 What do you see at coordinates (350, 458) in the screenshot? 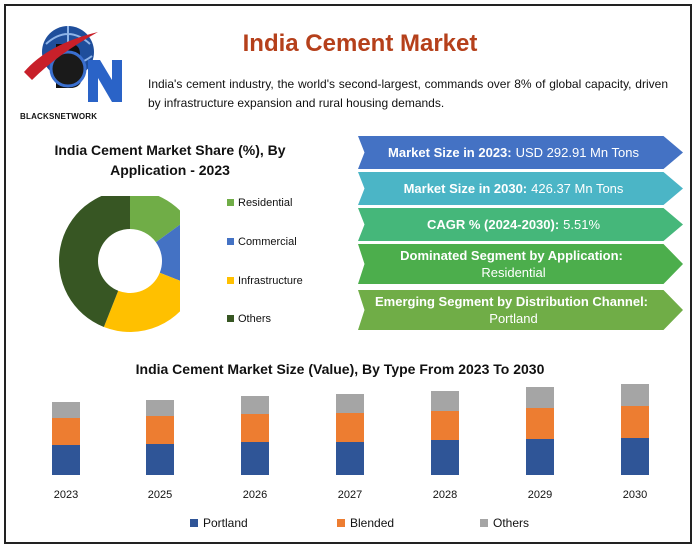
I see `bar-portland-2027` at bounding box center [350, 458].